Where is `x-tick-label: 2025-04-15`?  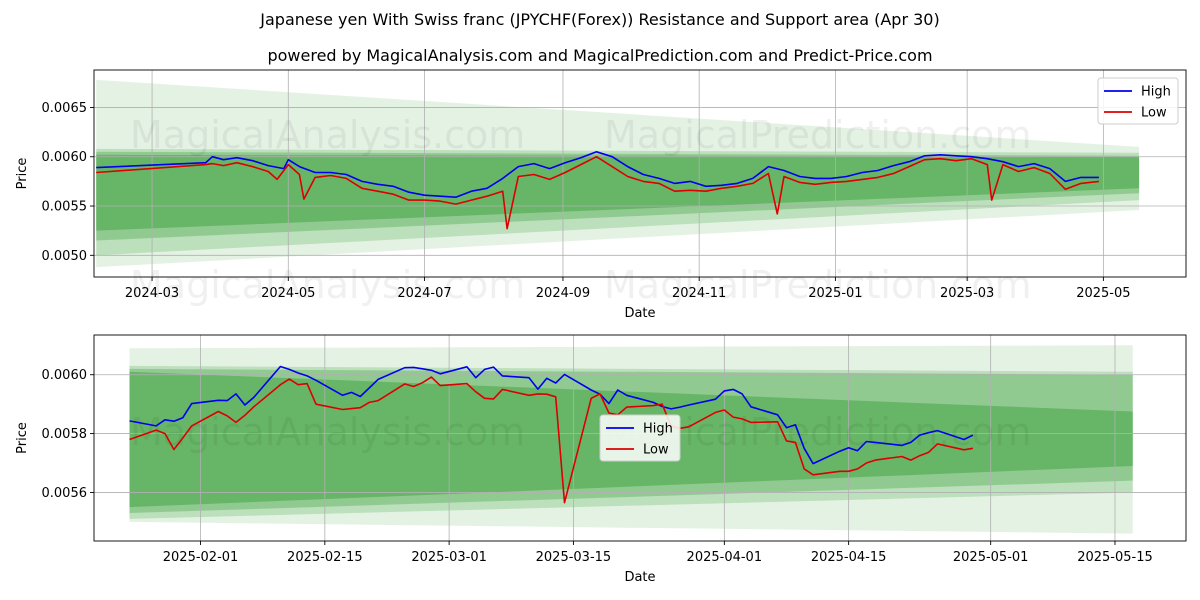
x-tick-label: 2025-04-15 is located at coordinates (849, 557).